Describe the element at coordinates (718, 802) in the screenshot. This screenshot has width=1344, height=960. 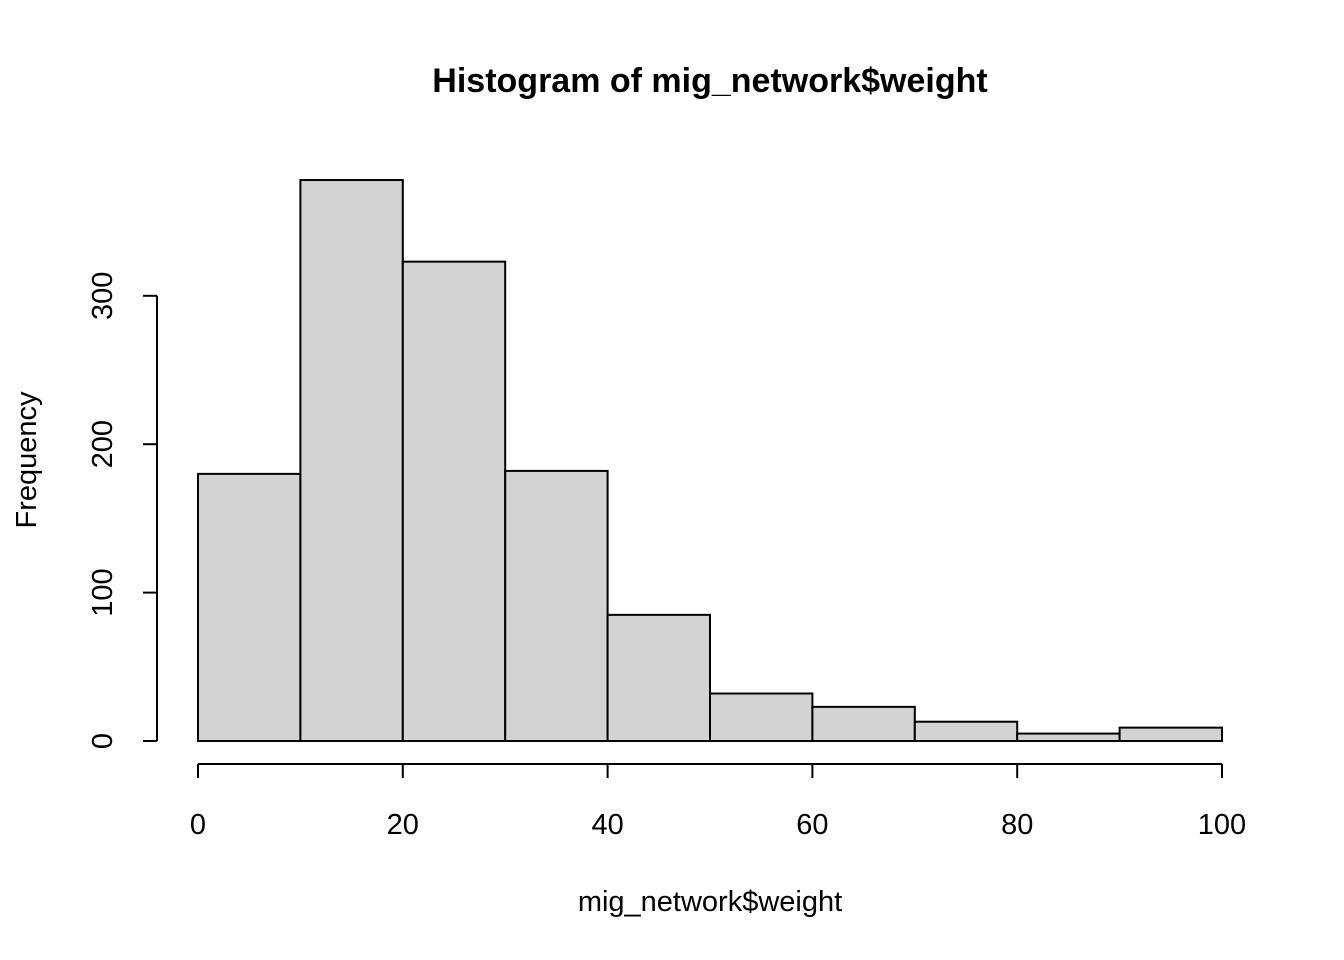
I see `x-axis: 0 20 40 60 80 100` at that location.